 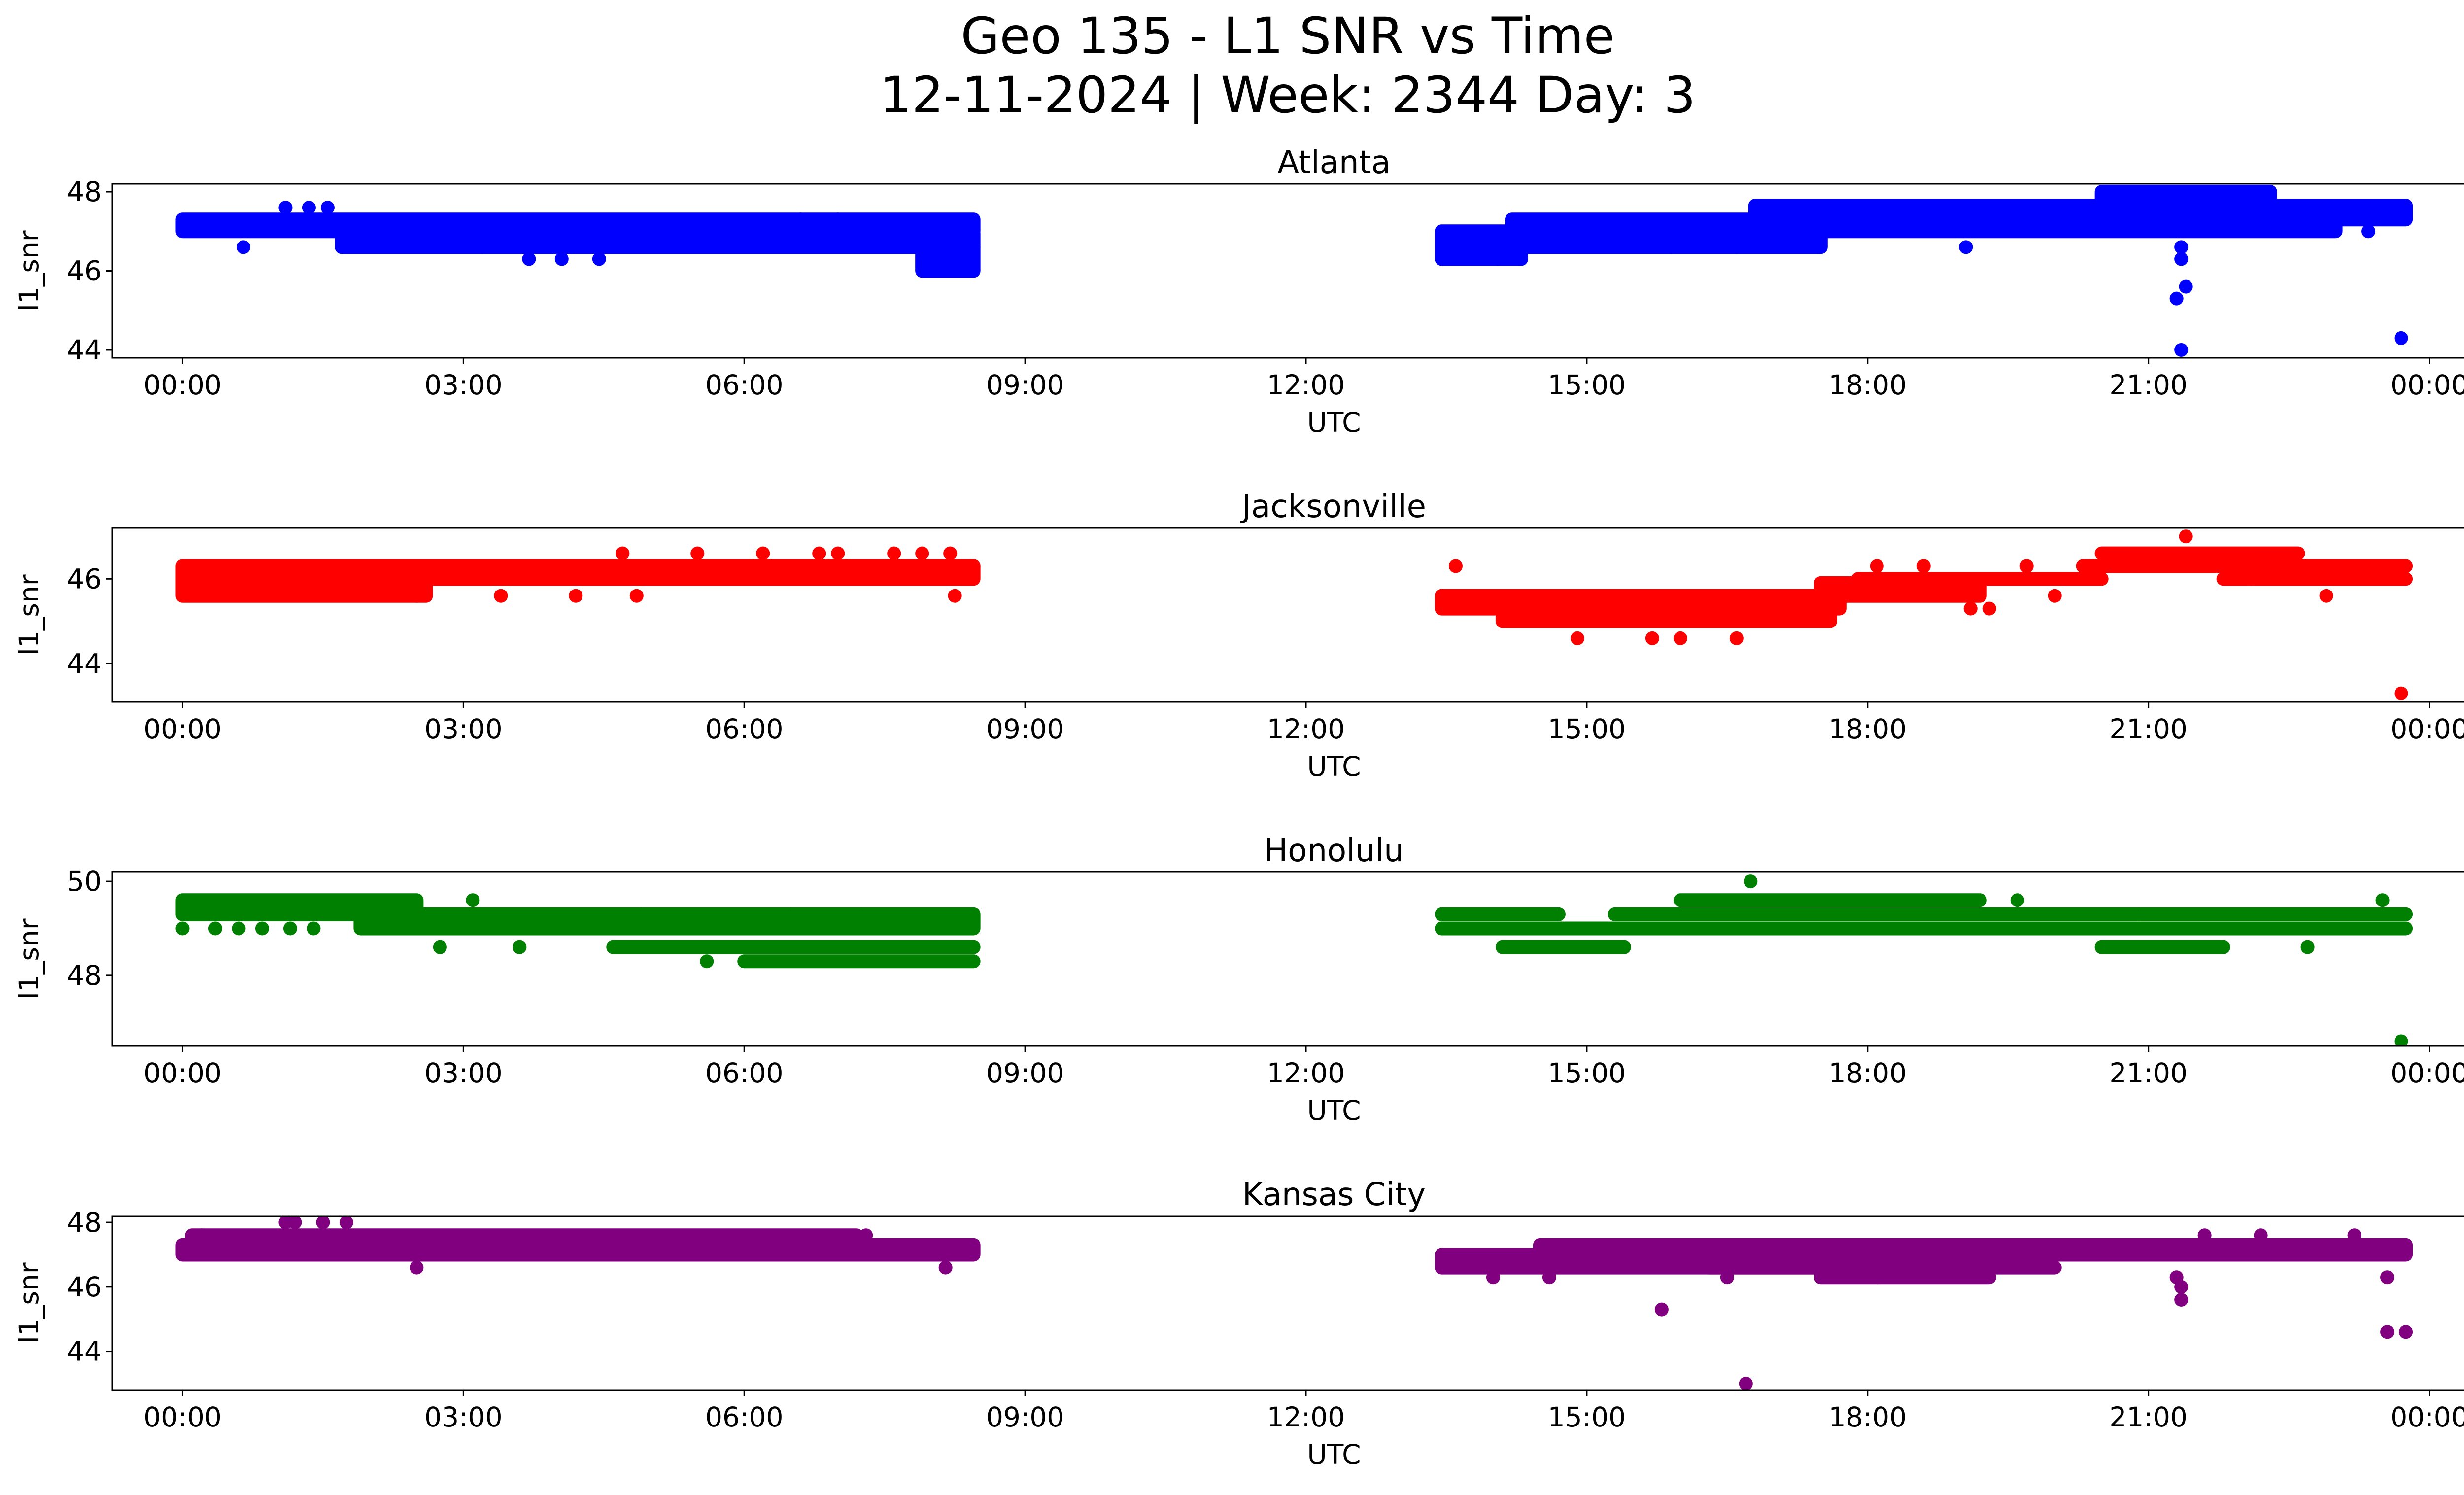 What do you see at coordinates (1306, 1417) in the screenshot?
I see `x-tick-label: 12:00` at bounding box center [1306, 1417].